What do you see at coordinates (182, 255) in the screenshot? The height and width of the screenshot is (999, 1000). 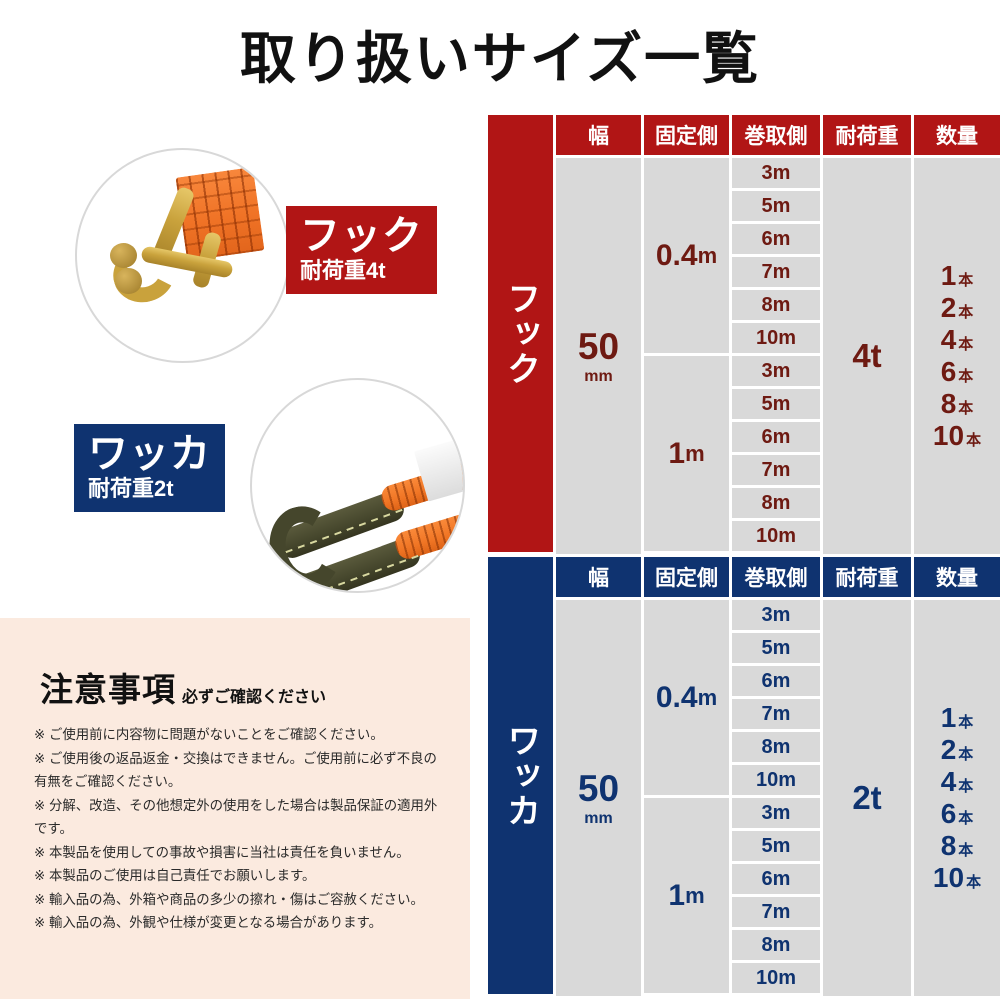 I see `hook-product-photo` at bounding box center [182, 255].